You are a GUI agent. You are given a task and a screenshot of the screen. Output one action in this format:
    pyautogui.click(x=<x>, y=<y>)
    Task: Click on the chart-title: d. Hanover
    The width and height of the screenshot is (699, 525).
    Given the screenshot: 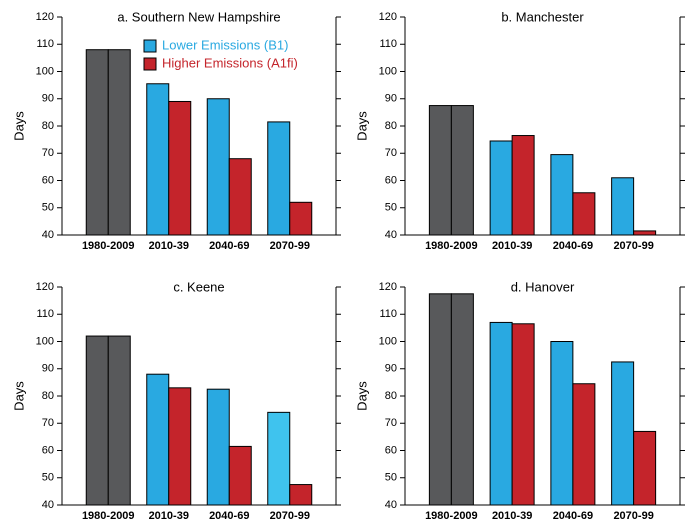 What is the action you would take?
    pyautogui.click(x=543, y=286)
    